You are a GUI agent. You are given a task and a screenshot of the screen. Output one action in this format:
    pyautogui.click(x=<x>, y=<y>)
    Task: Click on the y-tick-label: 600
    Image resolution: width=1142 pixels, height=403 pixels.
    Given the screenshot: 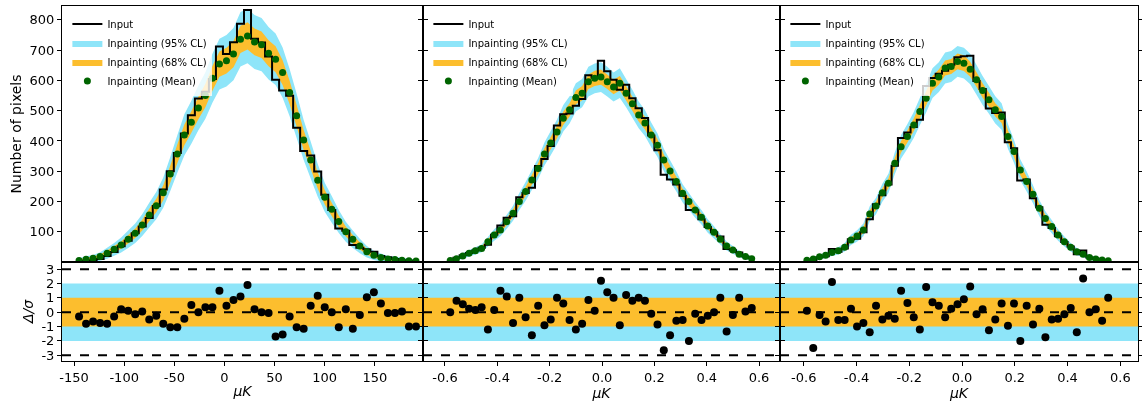 What is the action you would take?
    pyautogui.click(x=42, y=80)
    